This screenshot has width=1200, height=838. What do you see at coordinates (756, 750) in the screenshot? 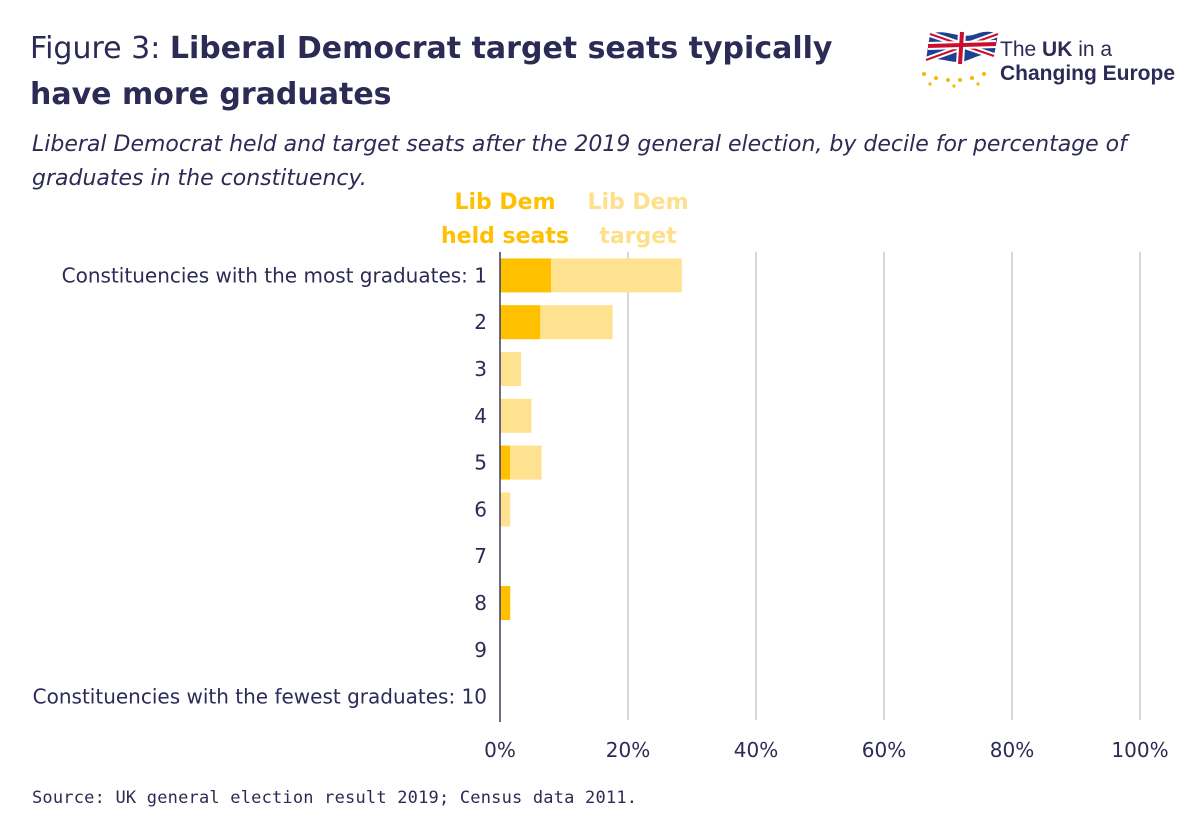
I see `x-tick-label: 40%` at bounding box center [756, 750].